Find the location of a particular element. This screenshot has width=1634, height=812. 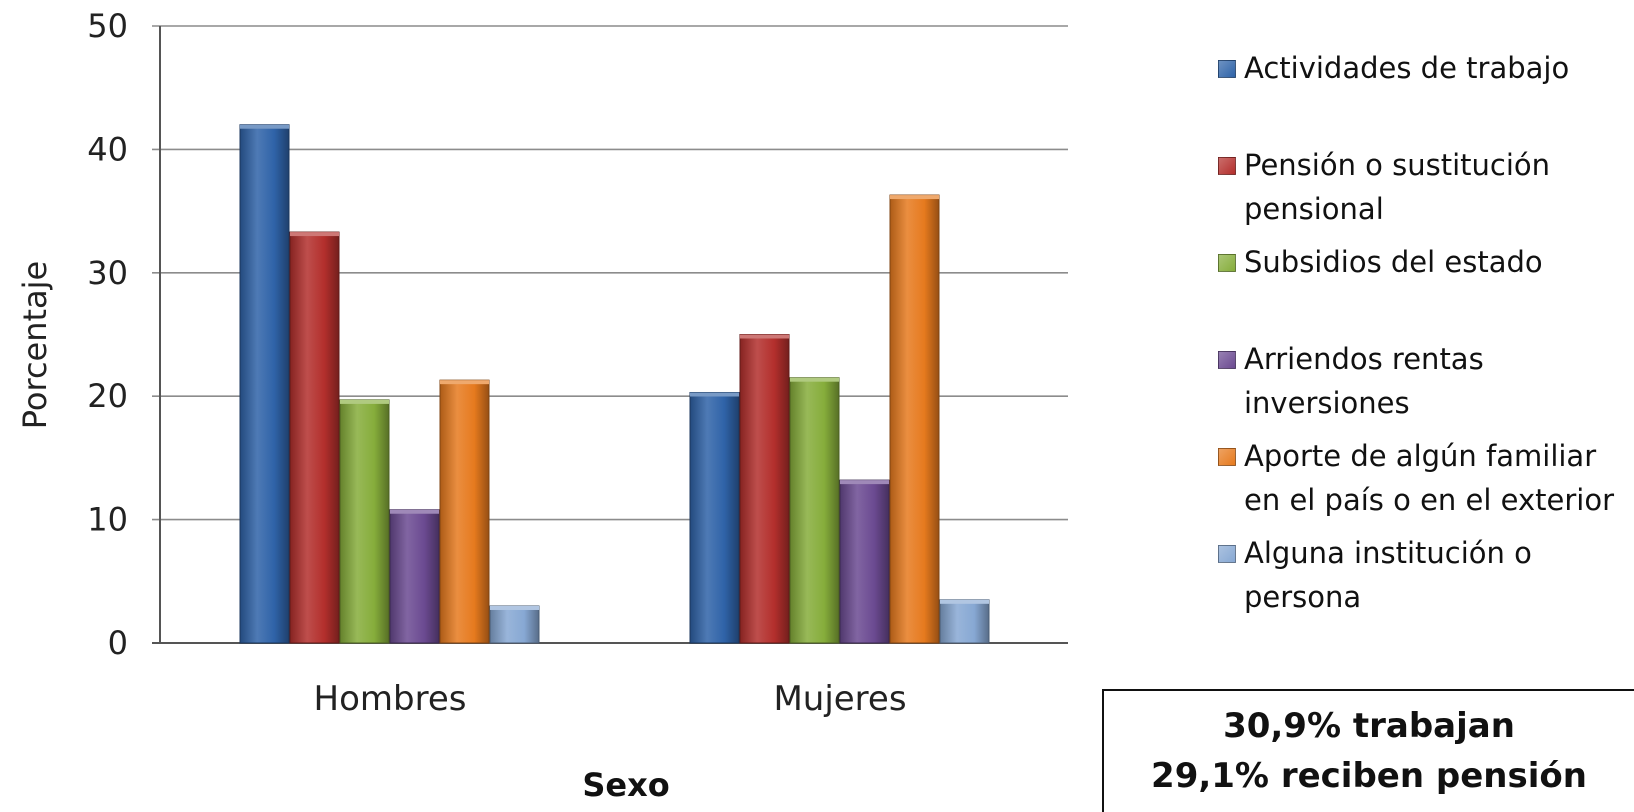

y-tick-label: 30 is located at coordinates (107, 273).